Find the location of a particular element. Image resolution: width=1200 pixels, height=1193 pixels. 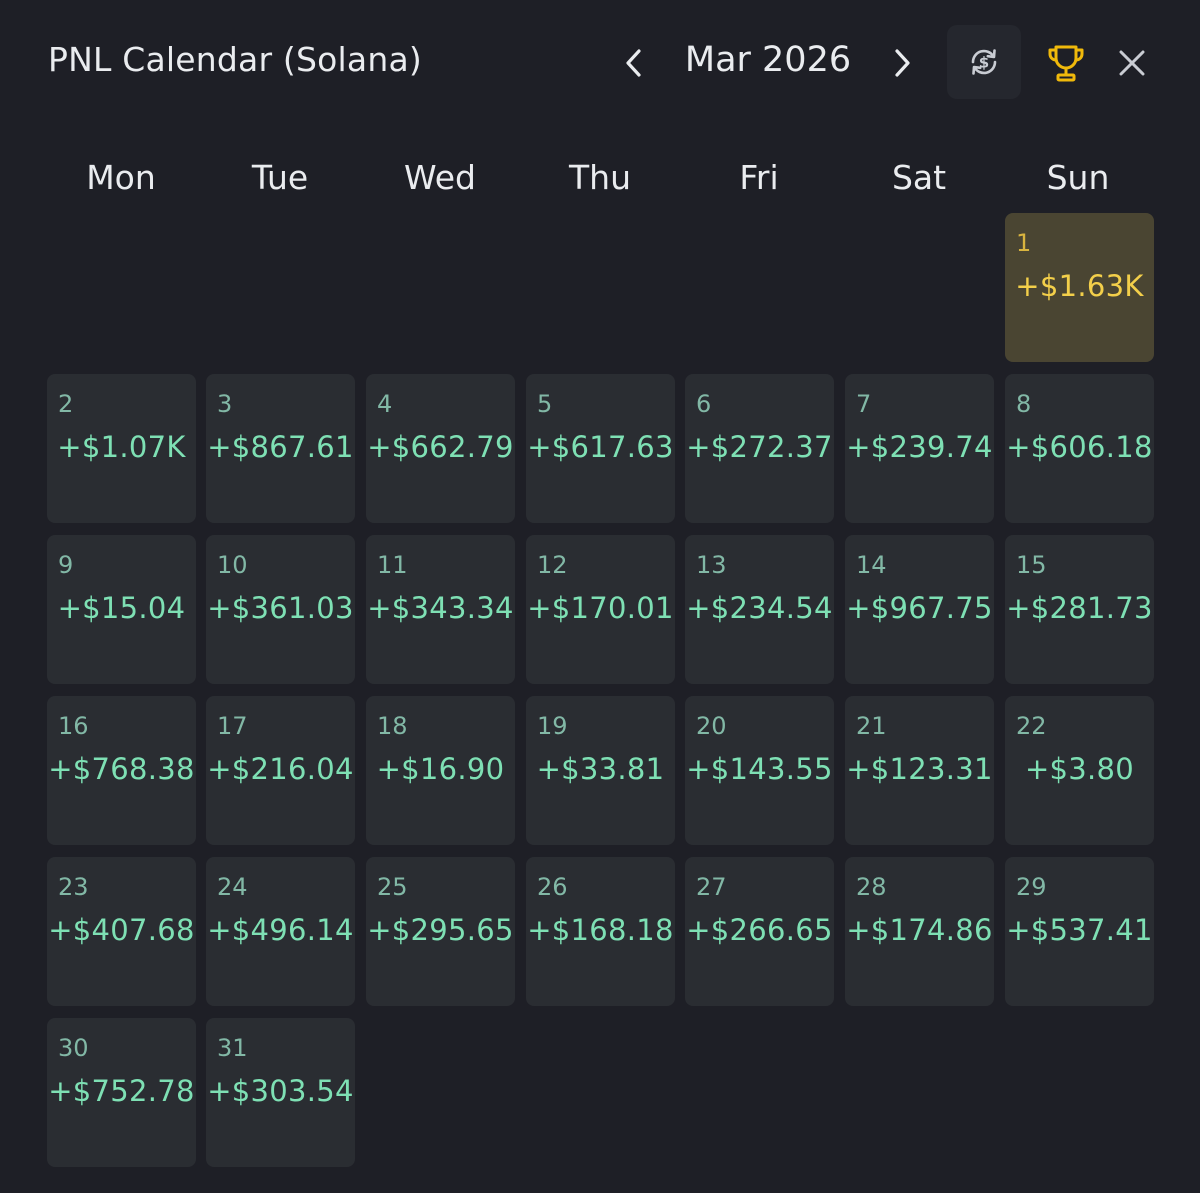

day-number: 14 is located at coordinates (871, 565).